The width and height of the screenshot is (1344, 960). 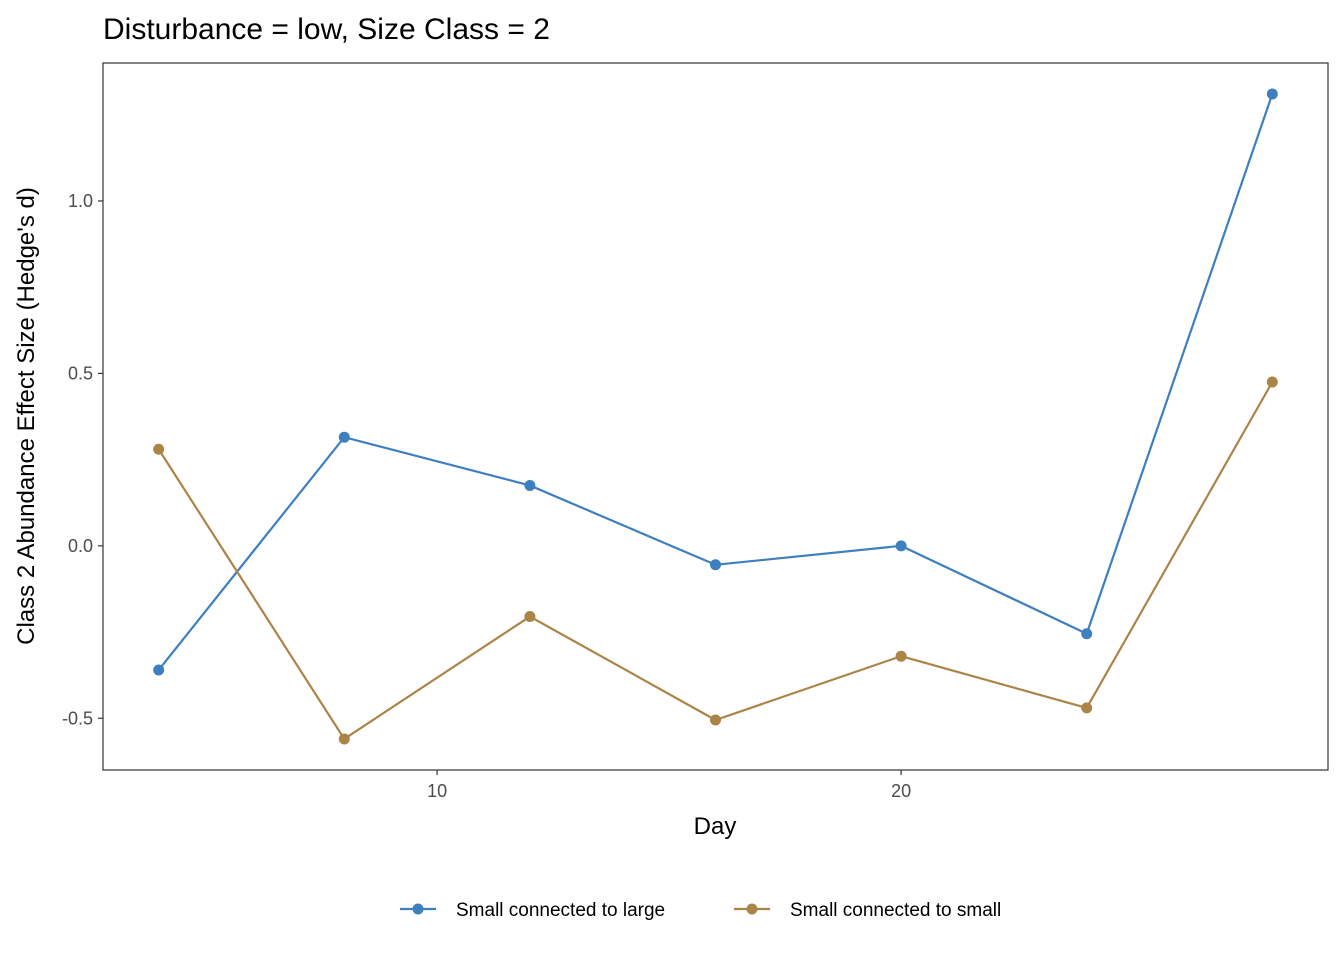 What do you see at coordinates (895, 910) in the screenshot?
I see `legend-label: Small connected to small` at bounding box center [895, 910].